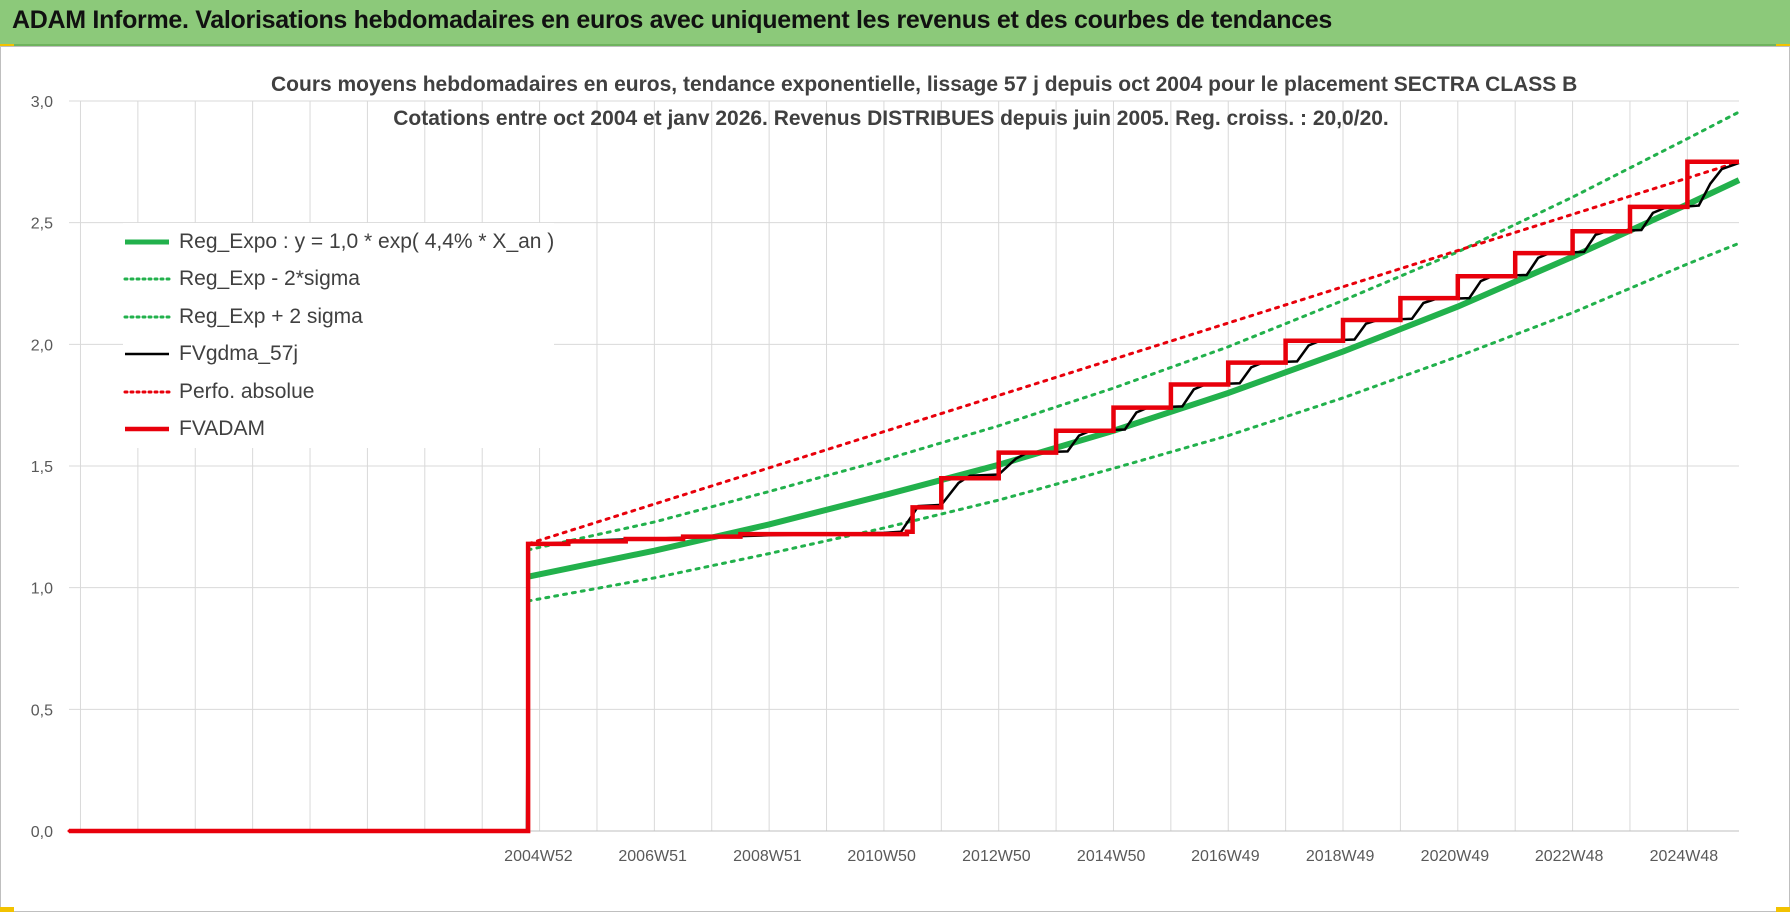  What do you see at coordinates (1783, 909) in the screenshot?
I see `corner-marker-bottom-right` at bounding box center [1783, 909].